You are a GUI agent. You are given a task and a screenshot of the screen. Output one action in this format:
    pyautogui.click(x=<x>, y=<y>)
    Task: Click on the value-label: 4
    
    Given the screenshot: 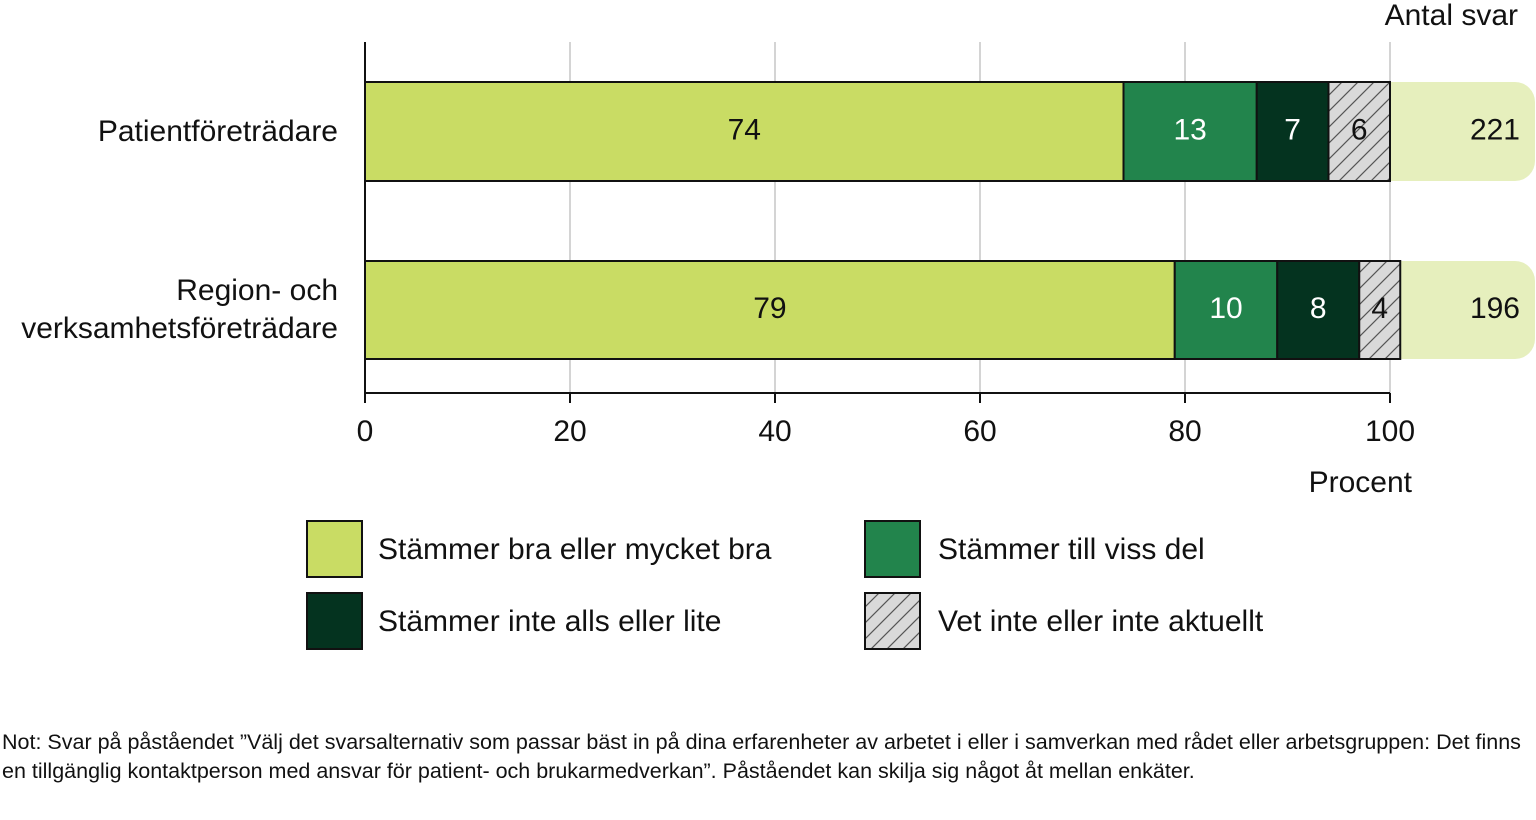 What is the action you would take?
    pyautogui.click(x=1379, y=308)
    